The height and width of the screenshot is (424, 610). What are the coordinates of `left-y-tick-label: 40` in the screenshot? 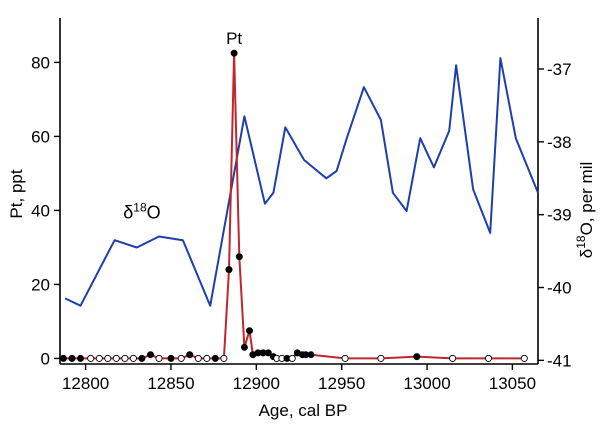 It's located at (40, 210).